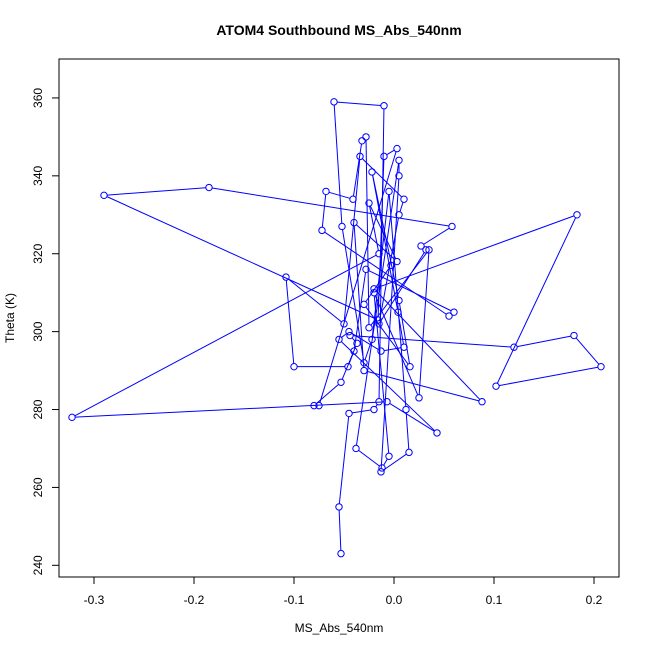 This screenshot has width=650, height=650. I want to click on y-axis-label: Theta (K), so click(10, 318).